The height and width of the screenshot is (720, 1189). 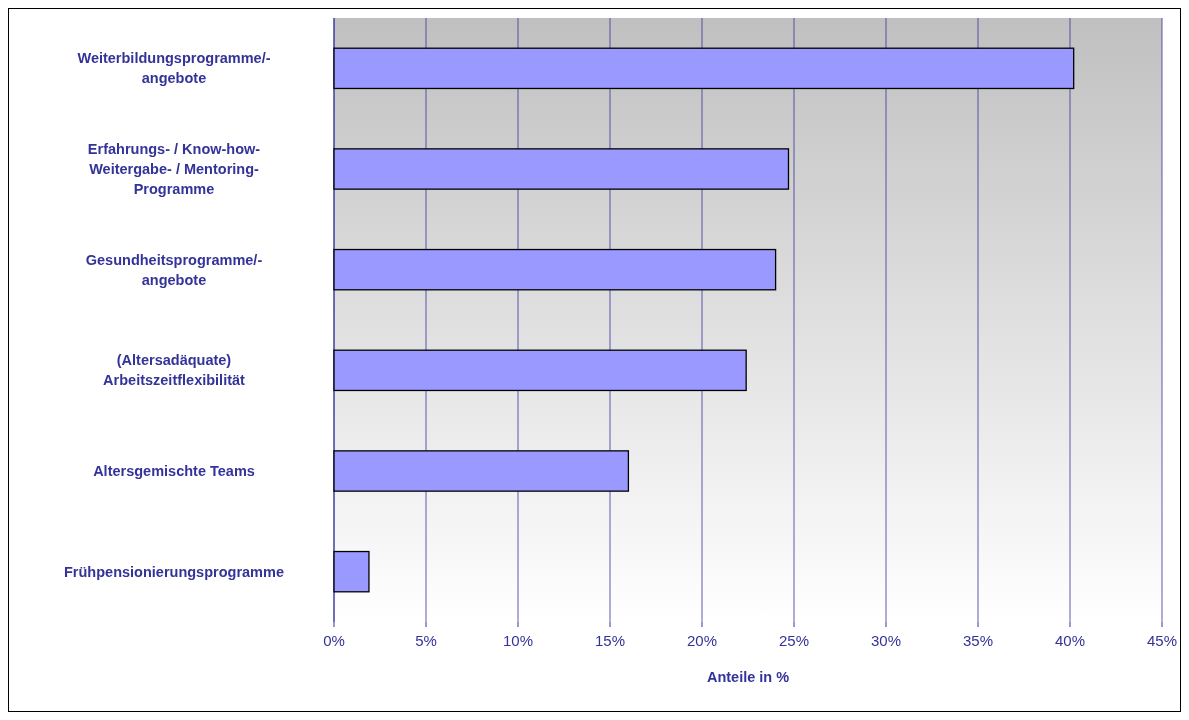 I want to click on x-axis-title: Anteile in %, so click(x=748, y=677).